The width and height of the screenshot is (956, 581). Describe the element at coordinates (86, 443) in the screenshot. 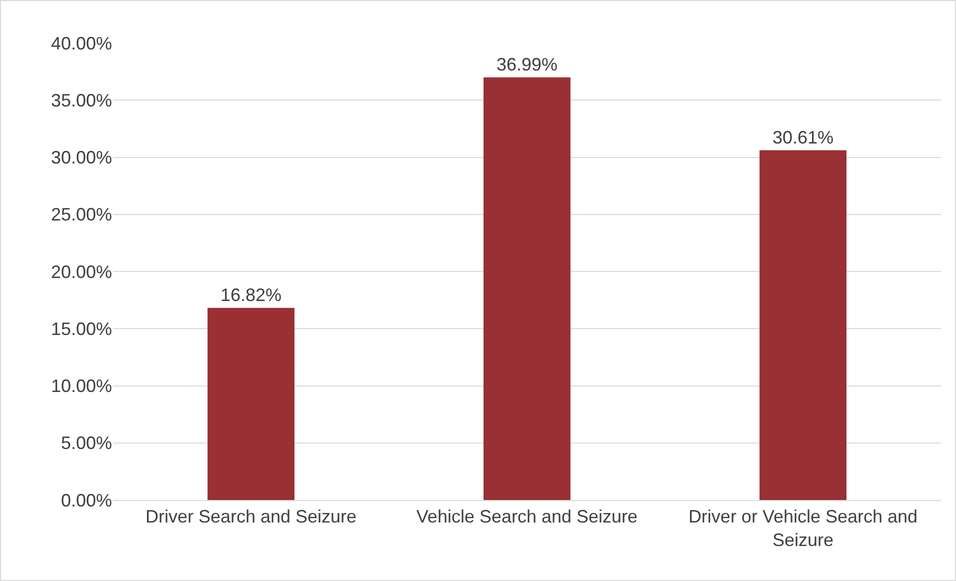

I see `y-tick-label: 5.00%` at that location.